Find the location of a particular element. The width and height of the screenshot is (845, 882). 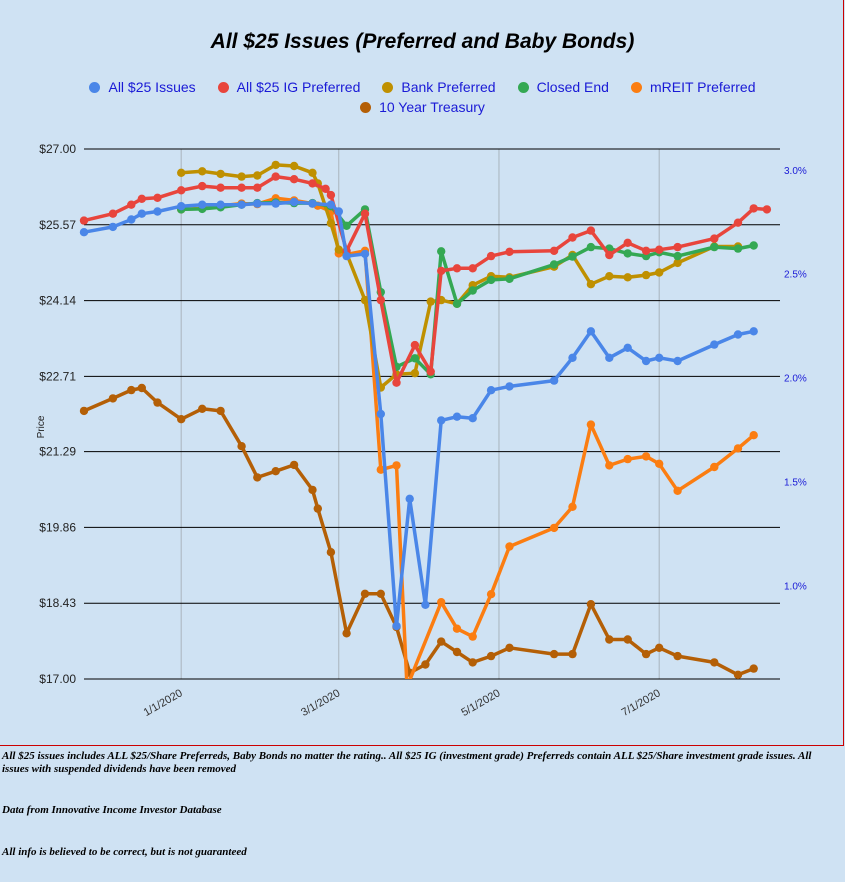

y-tick-label: $24.14 is located at coordinates (57, 301).